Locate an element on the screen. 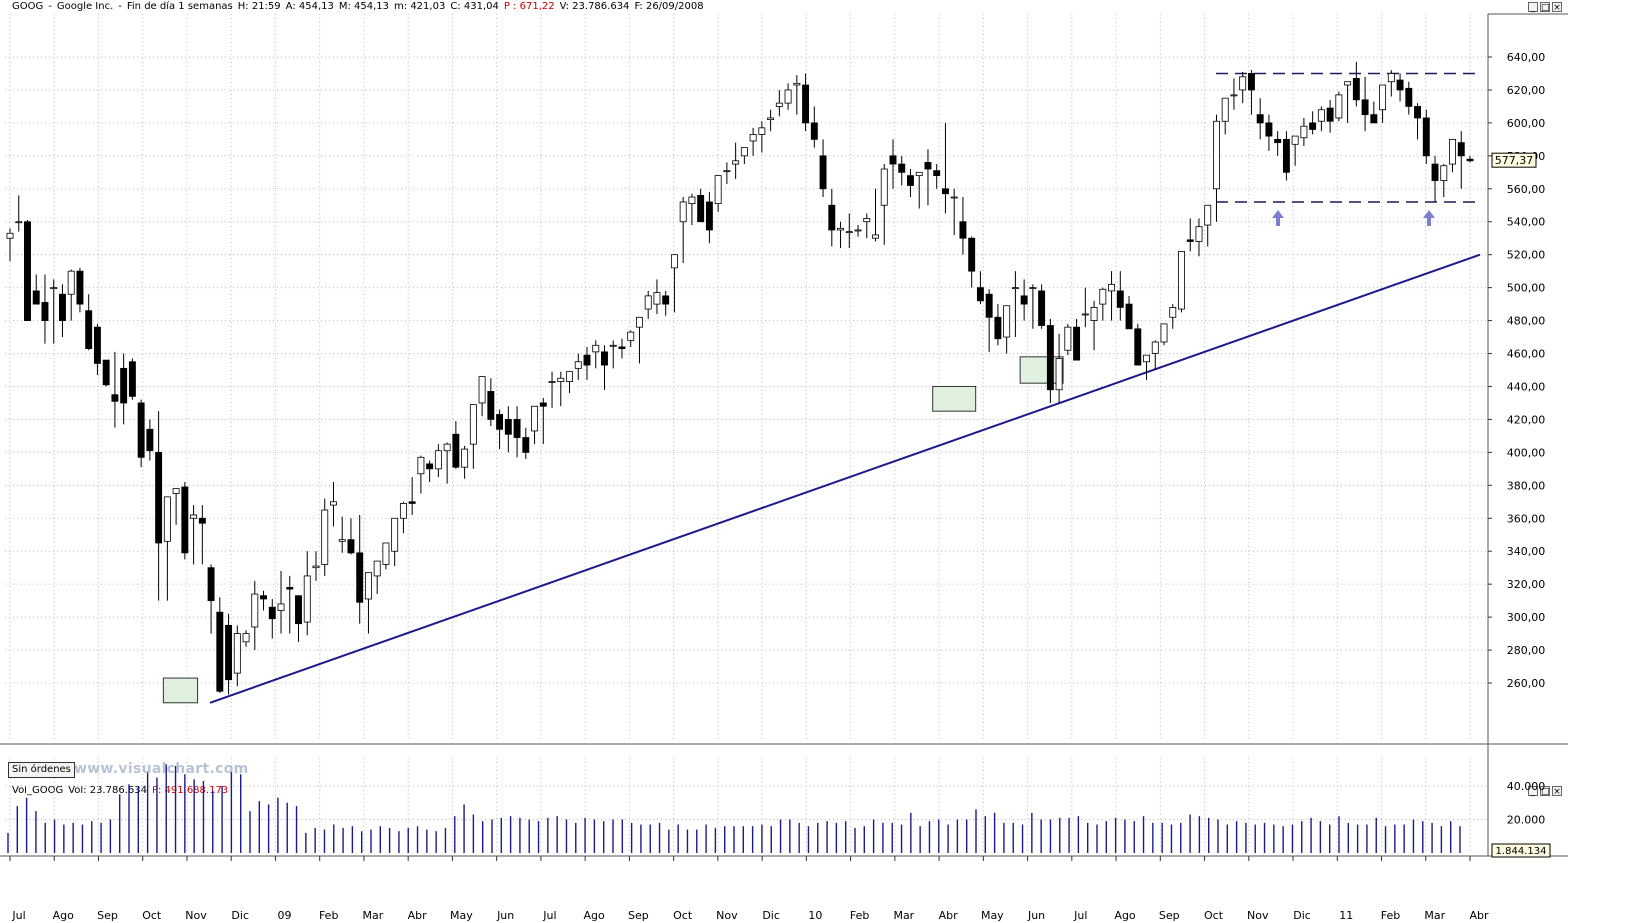 The width and height of the screenshot is (1650, 923). x-tick-label: Ago is located at coordinates (1125, 915).